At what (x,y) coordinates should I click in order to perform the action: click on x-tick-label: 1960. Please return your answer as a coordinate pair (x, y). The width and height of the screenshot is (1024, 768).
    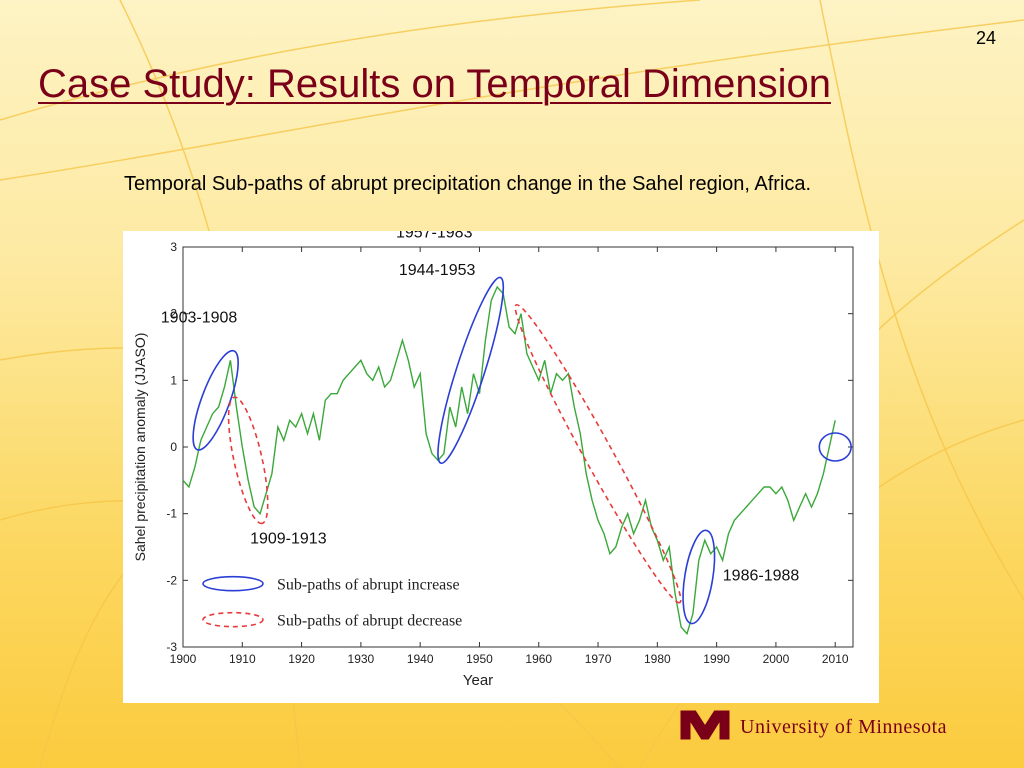
    Looking at the image, I should click on (538, 659).